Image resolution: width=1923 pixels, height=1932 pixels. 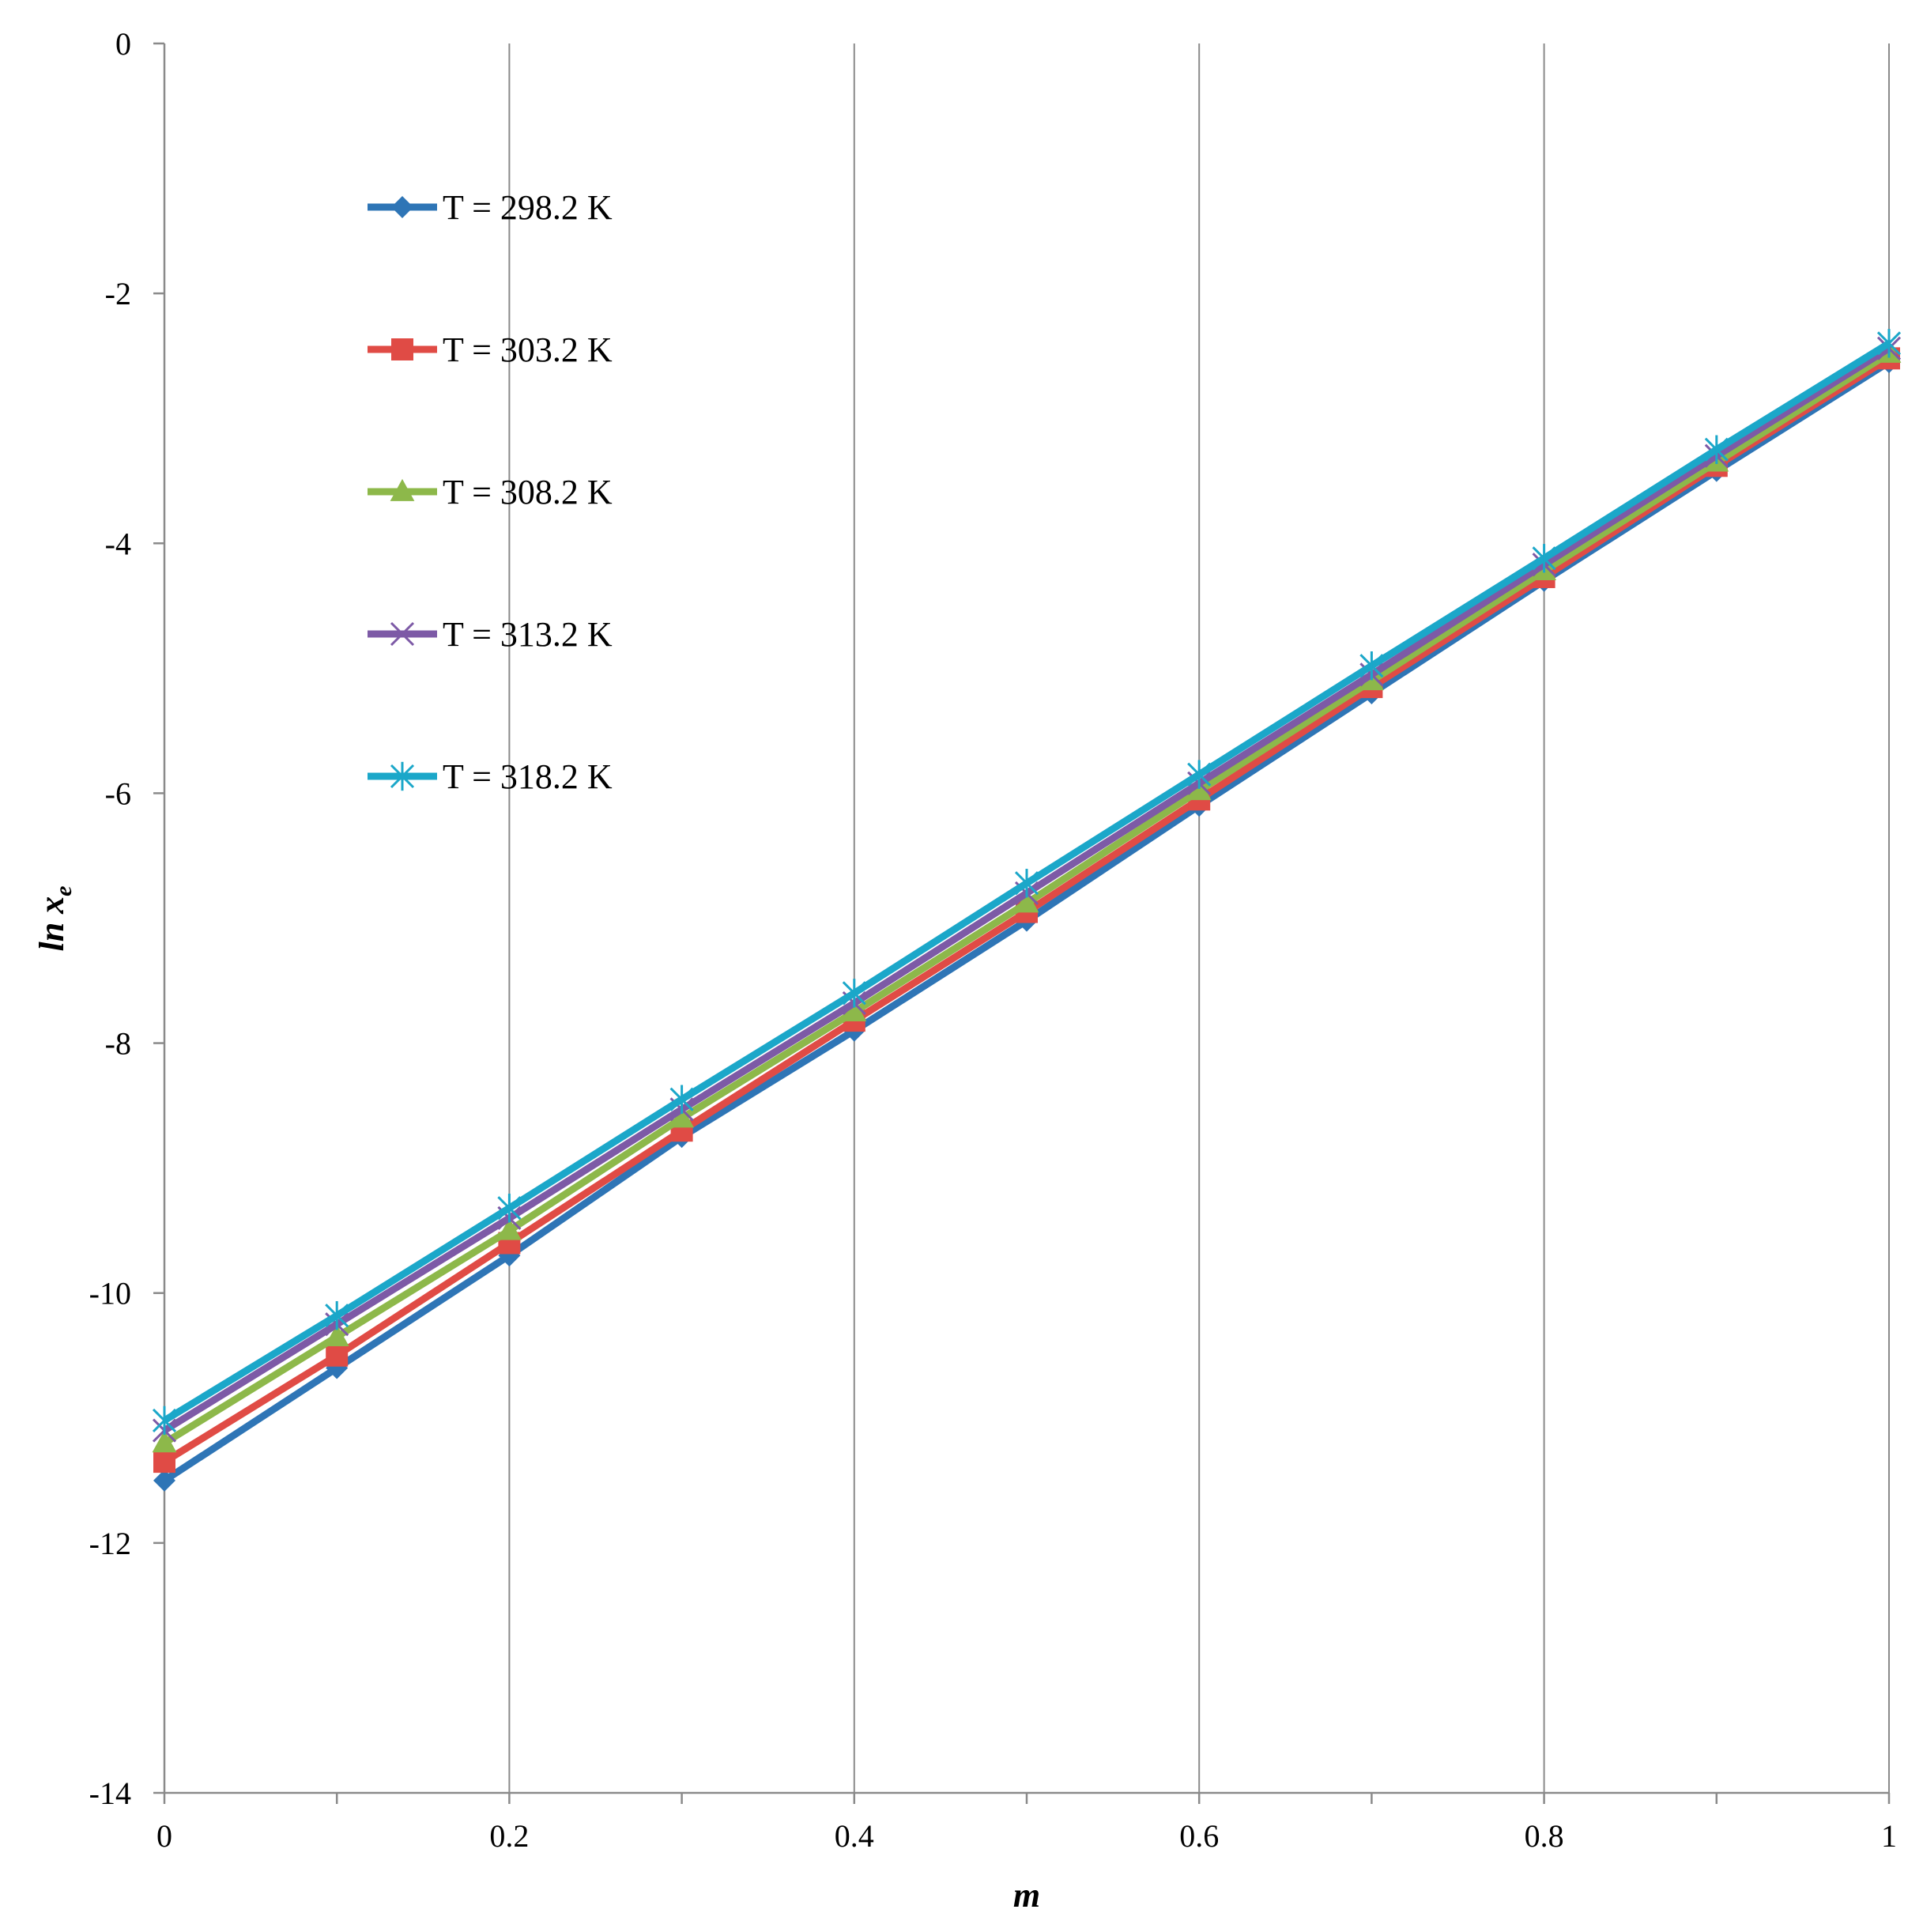 I want to click on legend-label: T = 308.2 K, so click(x=528, y=492).